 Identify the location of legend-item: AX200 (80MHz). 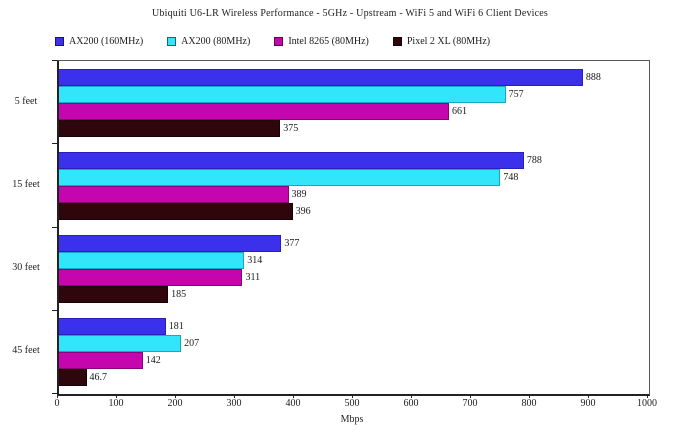
(208, 41).